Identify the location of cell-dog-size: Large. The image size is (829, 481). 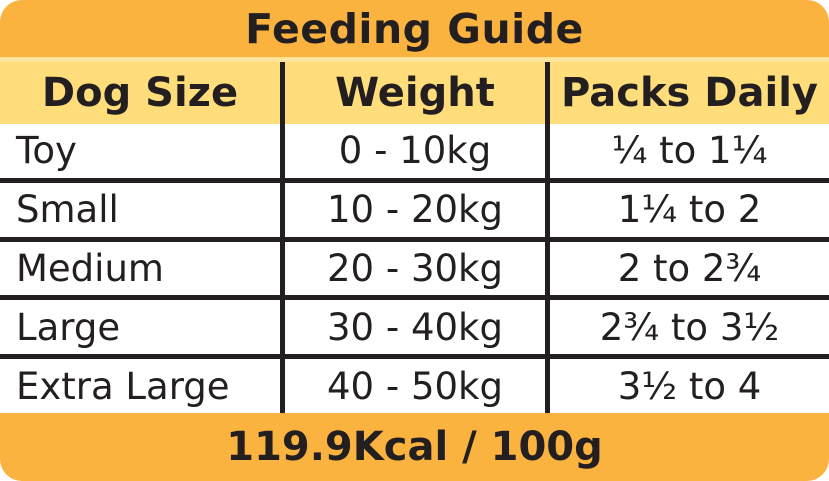
(68, 327).